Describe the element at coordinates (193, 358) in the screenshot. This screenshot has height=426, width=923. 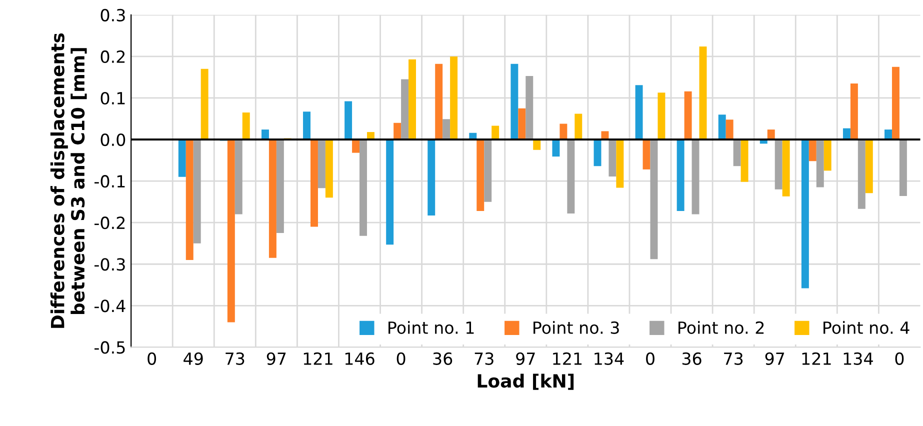
I see `x-tick-label: 49` at that location.